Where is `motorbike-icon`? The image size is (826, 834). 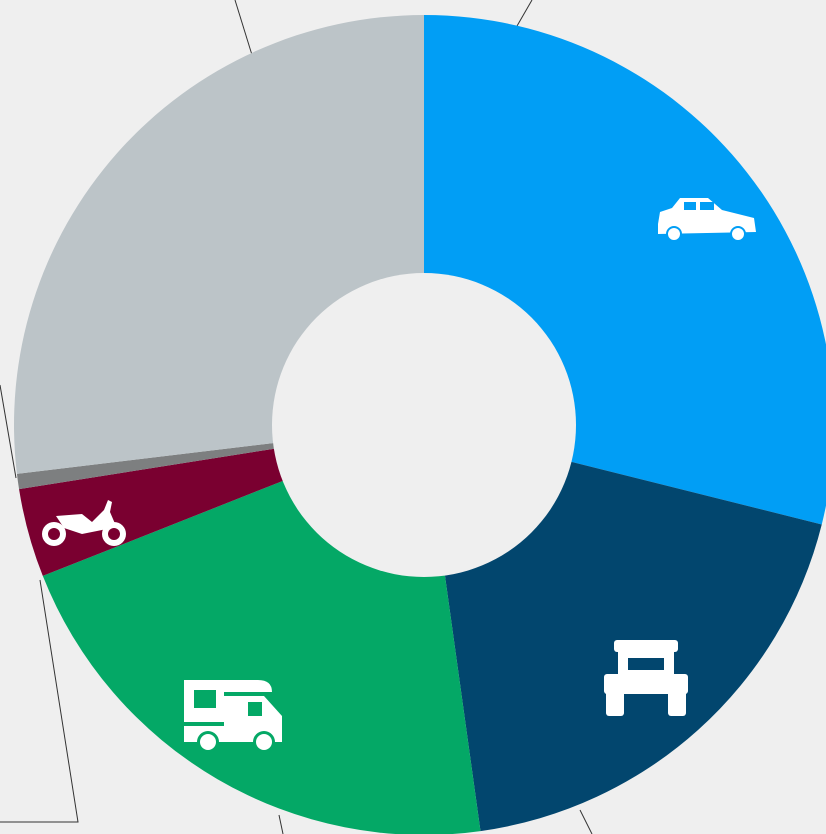 motorbike-icon is located at coordinates (84, 523).